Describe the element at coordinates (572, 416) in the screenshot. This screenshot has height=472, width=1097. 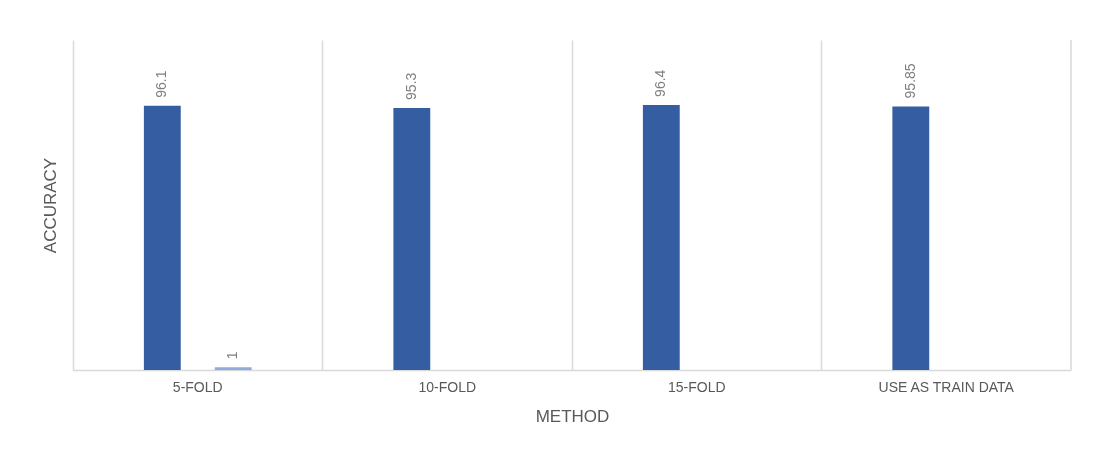
I see `x-axis-title: METHOD` at that location.